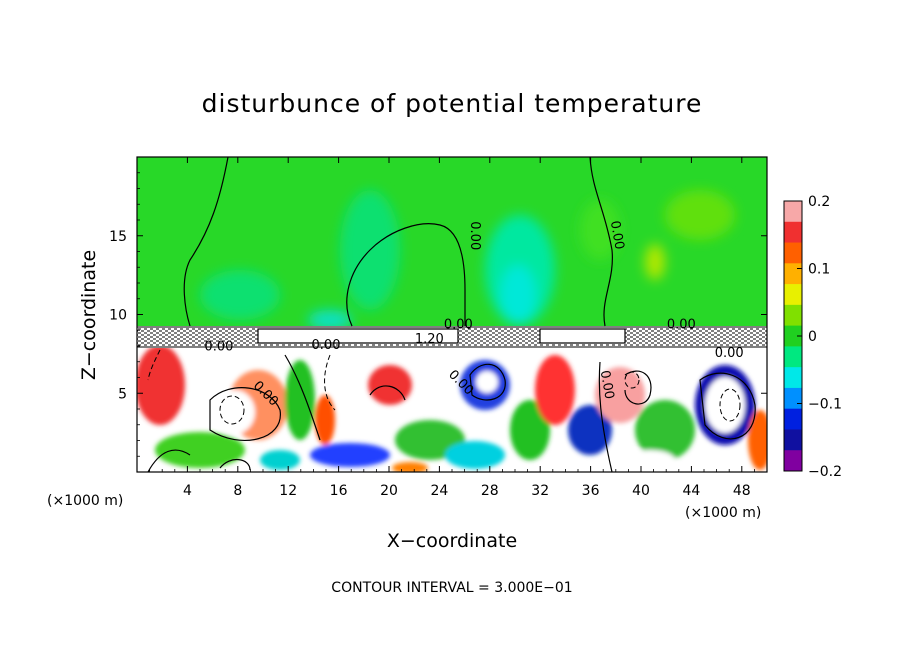 Image resolution: width=904 pixels, height=654 pixels. Describe the element at coordinates (452, 103) in the screenshot. I see `chart-title: disturbunce of potential temperature` at that location.